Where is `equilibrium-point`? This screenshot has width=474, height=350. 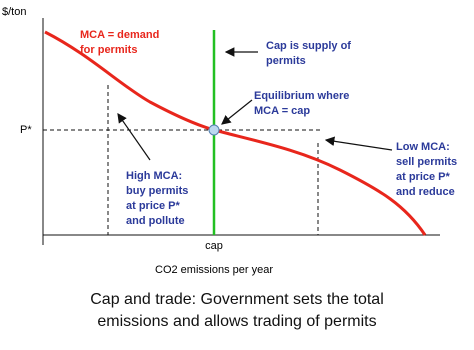
equilibrium-point is located at coordinates (214, 130).